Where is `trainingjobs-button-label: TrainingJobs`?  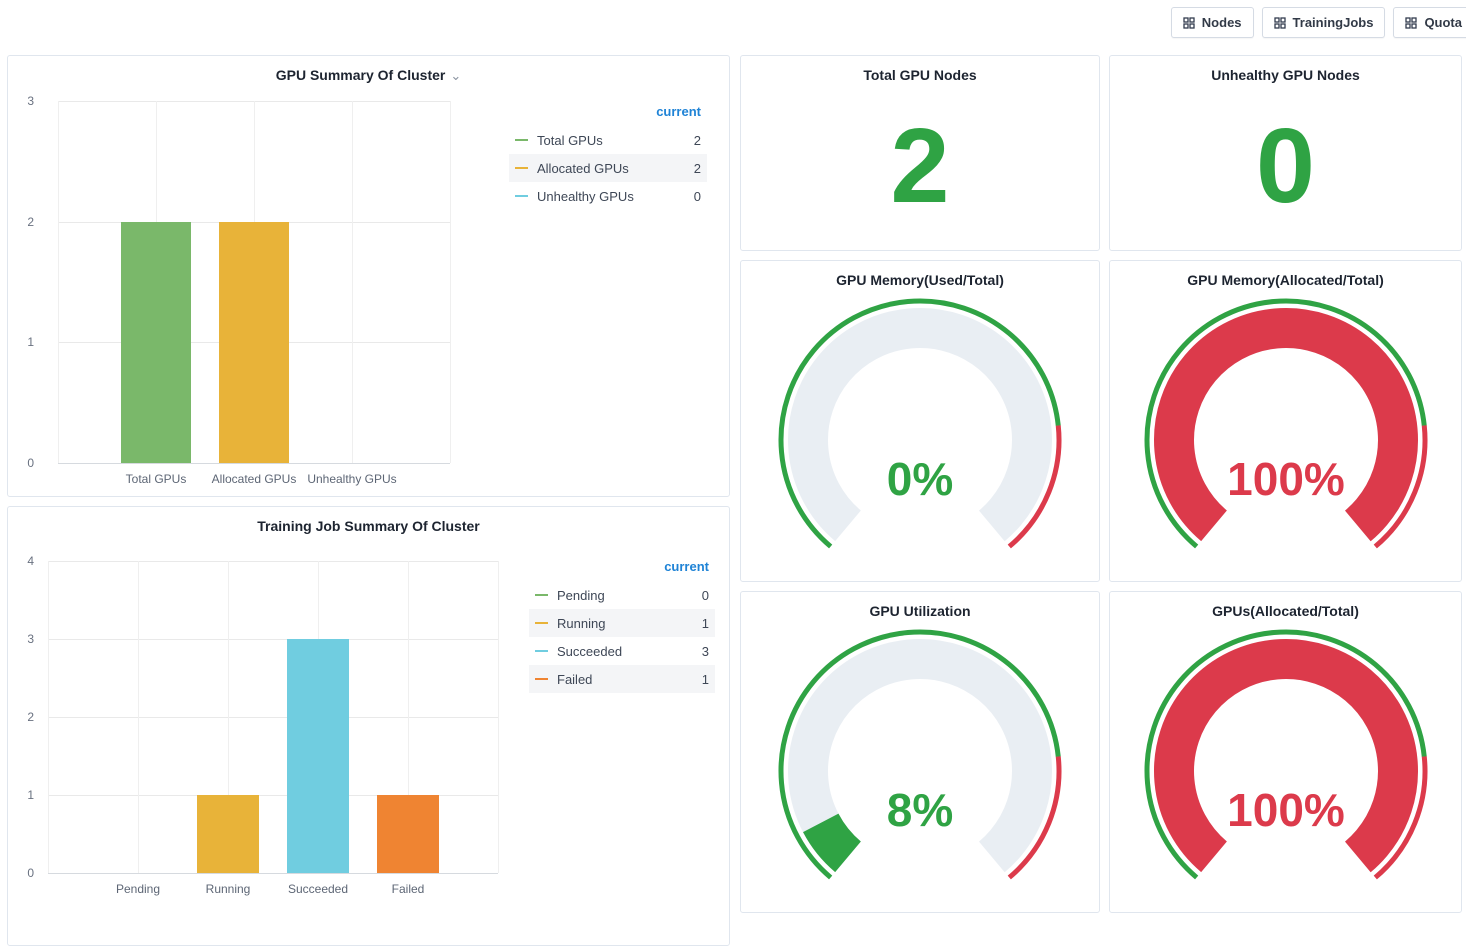
trainingjobs-button-label: TrainingJobs is located at coordinates (1333, 22).